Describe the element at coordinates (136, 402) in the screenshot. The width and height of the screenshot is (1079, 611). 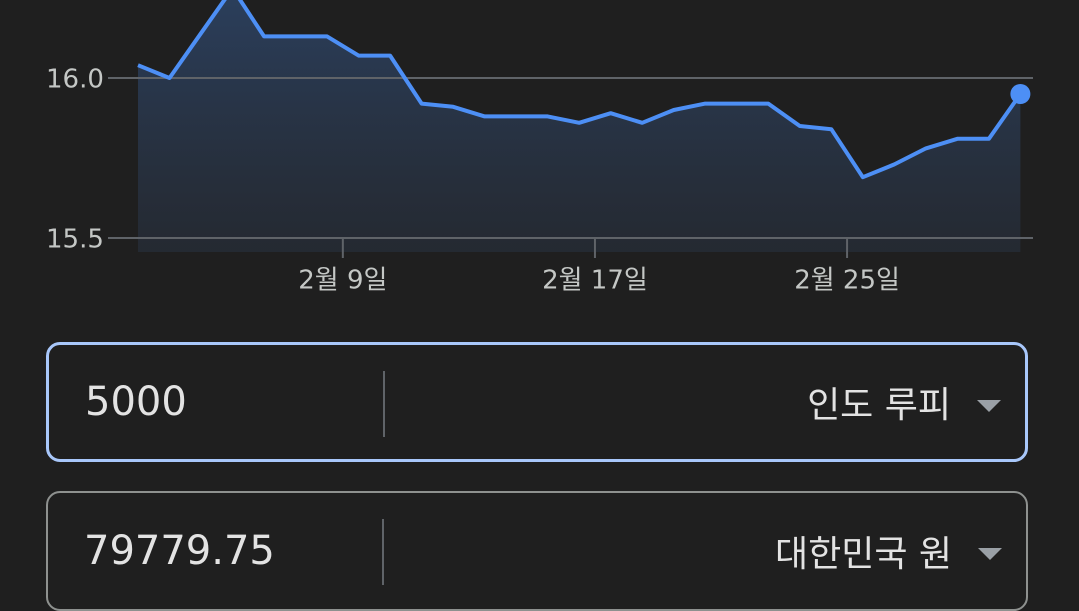
I see `from-amount: 5000` at that location.